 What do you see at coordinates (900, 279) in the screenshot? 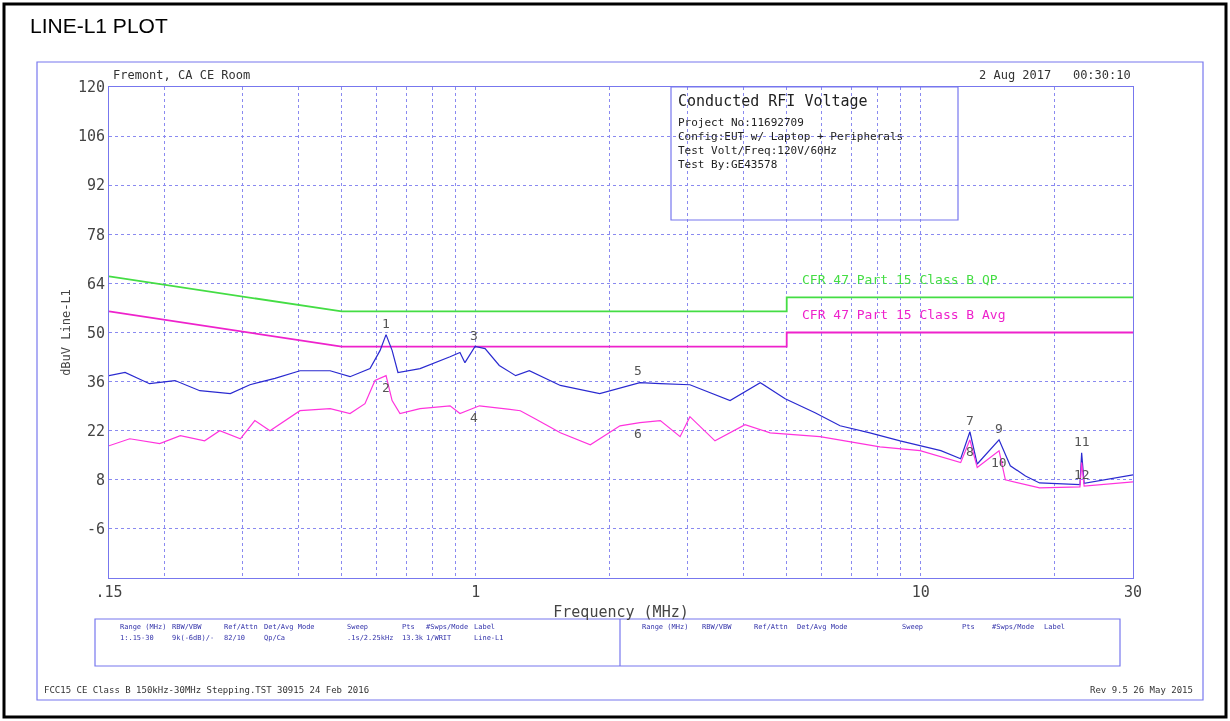
I see `series-label: CFR 47 Part 15 Class B QP` at bounding box center [900, 279].